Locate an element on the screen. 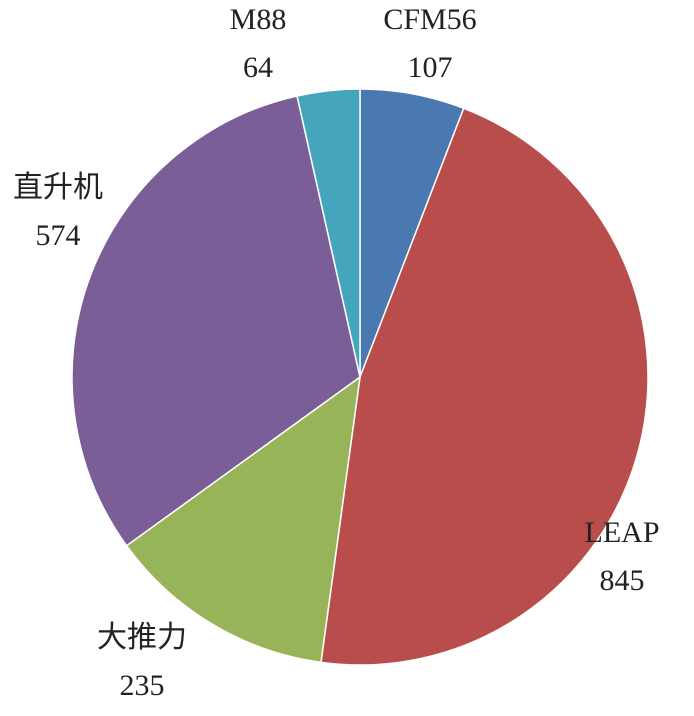  slice-label: 大推力 is located at coordinates (142, 637).